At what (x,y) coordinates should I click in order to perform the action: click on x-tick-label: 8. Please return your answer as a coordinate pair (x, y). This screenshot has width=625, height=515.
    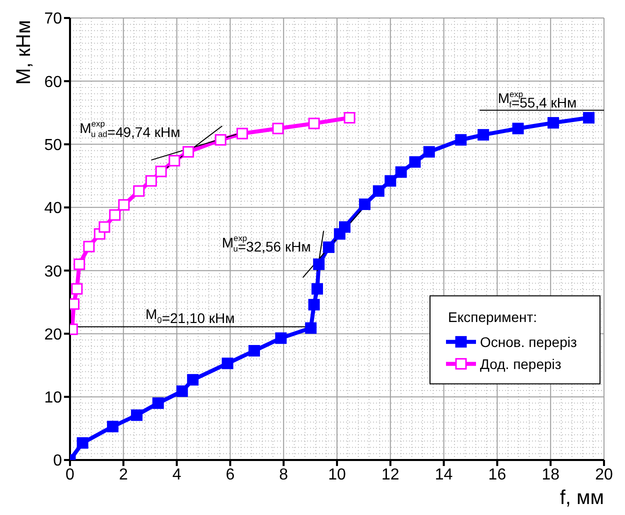
    Looking at the image, I should click on (283, 475).